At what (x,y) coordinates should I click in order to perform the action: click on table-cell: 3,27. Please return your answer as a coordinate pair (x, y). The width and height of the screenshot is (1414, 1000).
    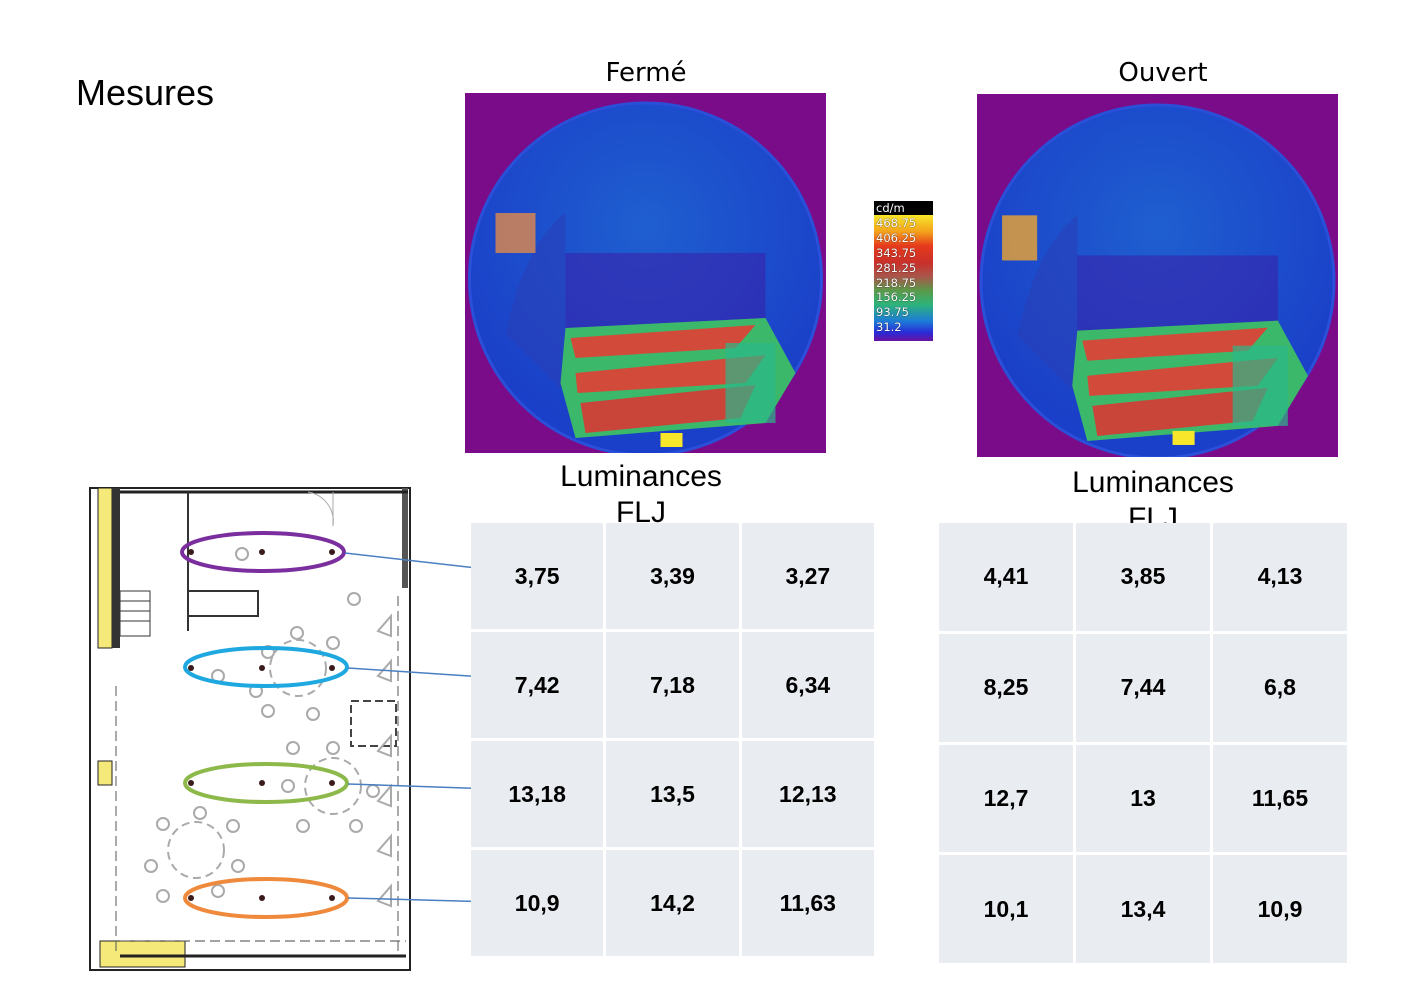
    Looking at the image, I should click on (807, 576).